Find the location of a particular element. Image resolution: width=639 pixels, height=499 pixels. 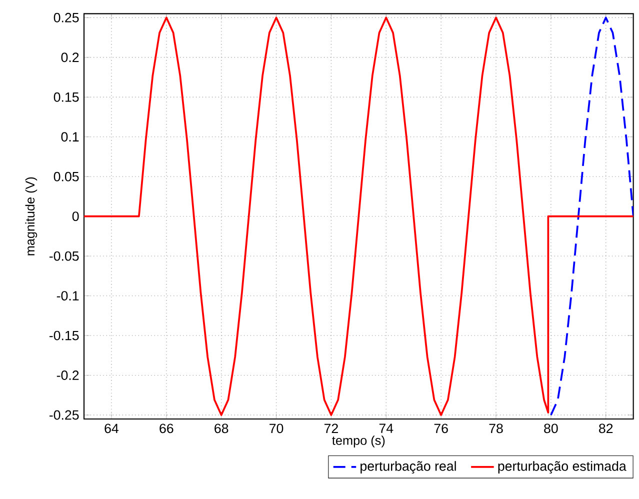

y-tick-label: -0.1 is located at coordinates (67, 296).